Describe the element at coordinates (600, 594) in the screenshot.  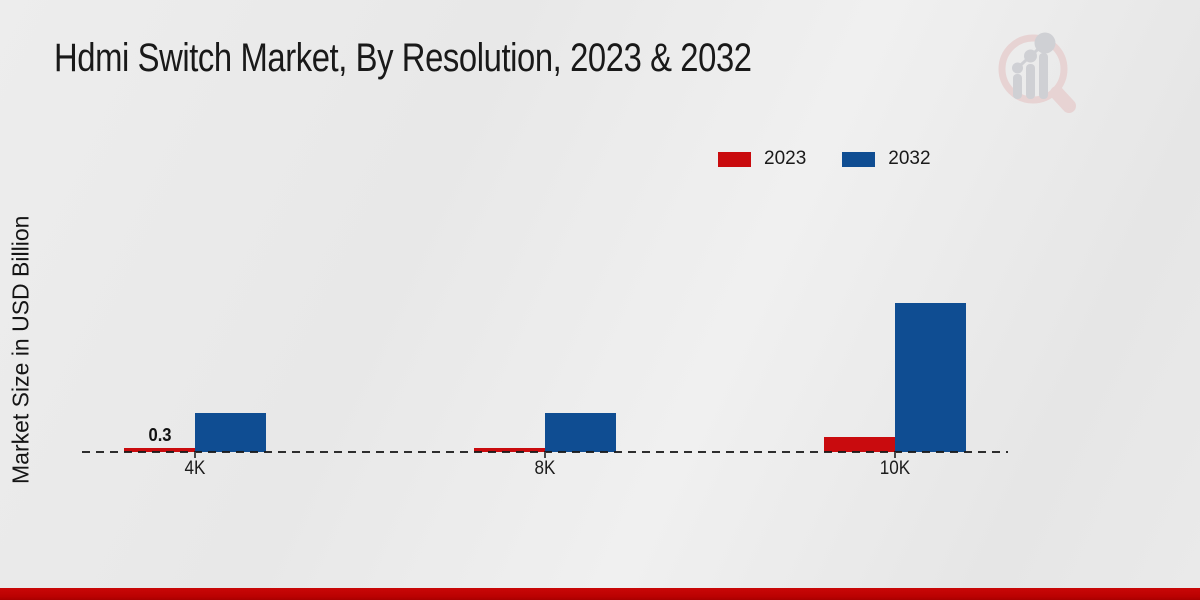
I see `bottom-accent-bar` at that location.